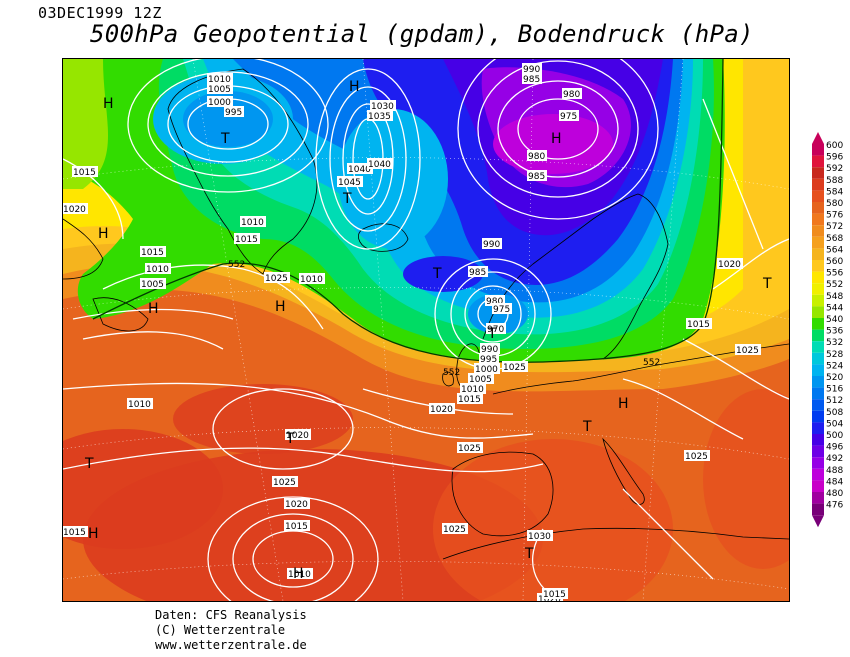 Image resolution: width=850 pixels, height=657 pixels. What do you see at coordinates (834, 378) in the screenshot?
I see `legend-label: 520` at bounding box center [834, 378].